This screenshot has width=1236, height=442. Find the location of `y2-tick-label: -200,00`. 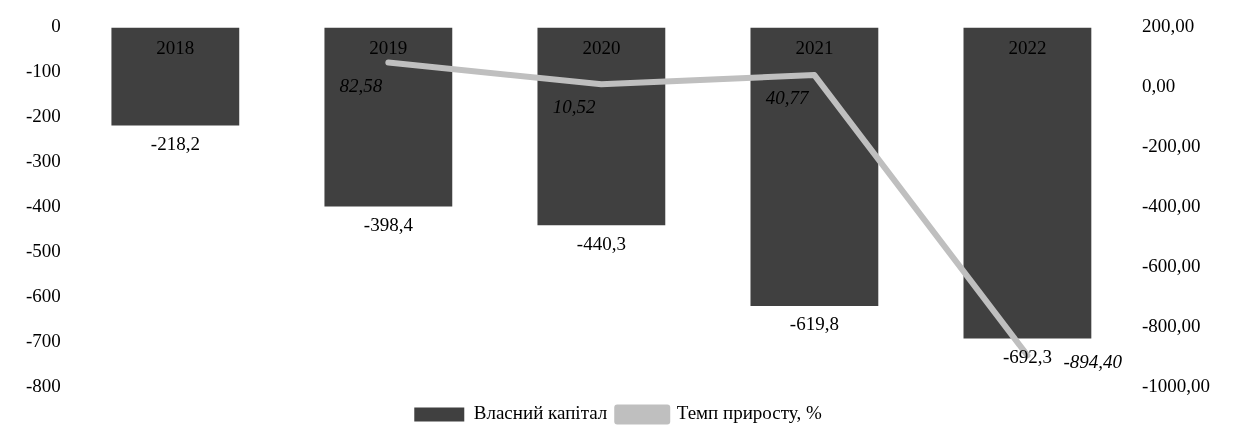

y2-tick-label: -200,00 is located at coordinates (1171, 146).